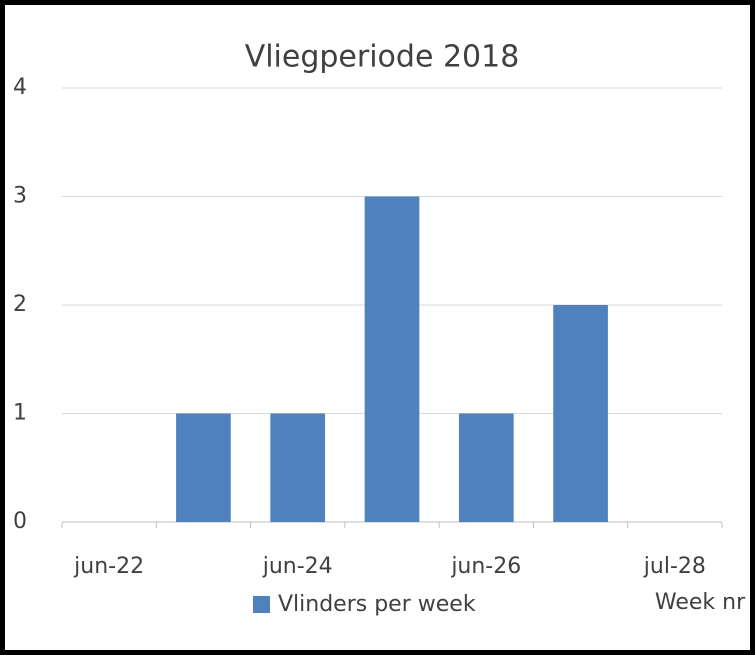 This screenshot has height=655, width=755. I want to click on chart-title: Vliegperiode 2018, so click(382, 57).